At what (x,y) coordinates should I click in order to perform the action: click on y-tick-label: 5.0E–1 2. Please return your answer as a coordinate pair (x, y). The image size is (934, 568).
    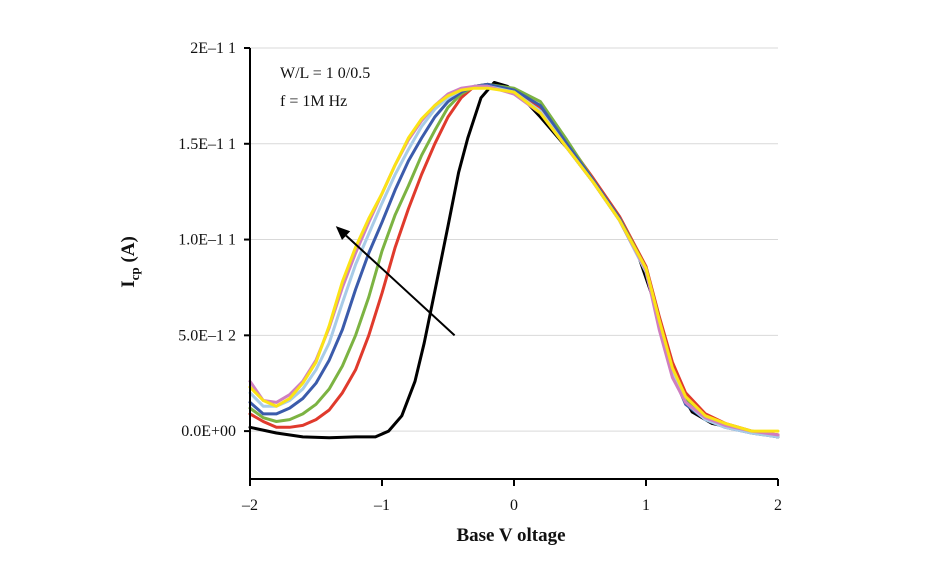
    Looking at the image, I should click on (207, 335).